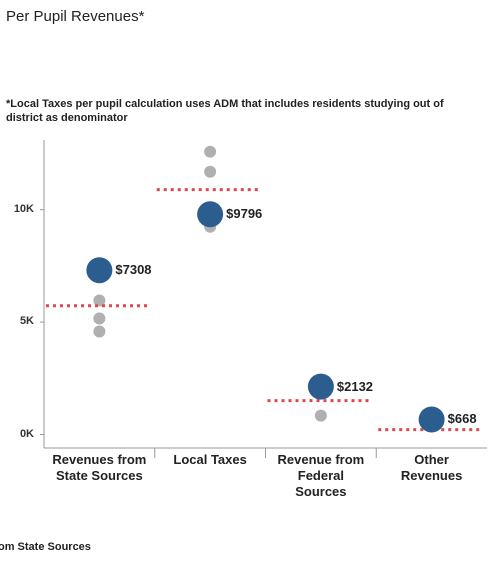 Image resolution: width=495 pixels, height=563 pixels. I want to click on x-tick-label: Revenues from State Sources, so click(99, 467).